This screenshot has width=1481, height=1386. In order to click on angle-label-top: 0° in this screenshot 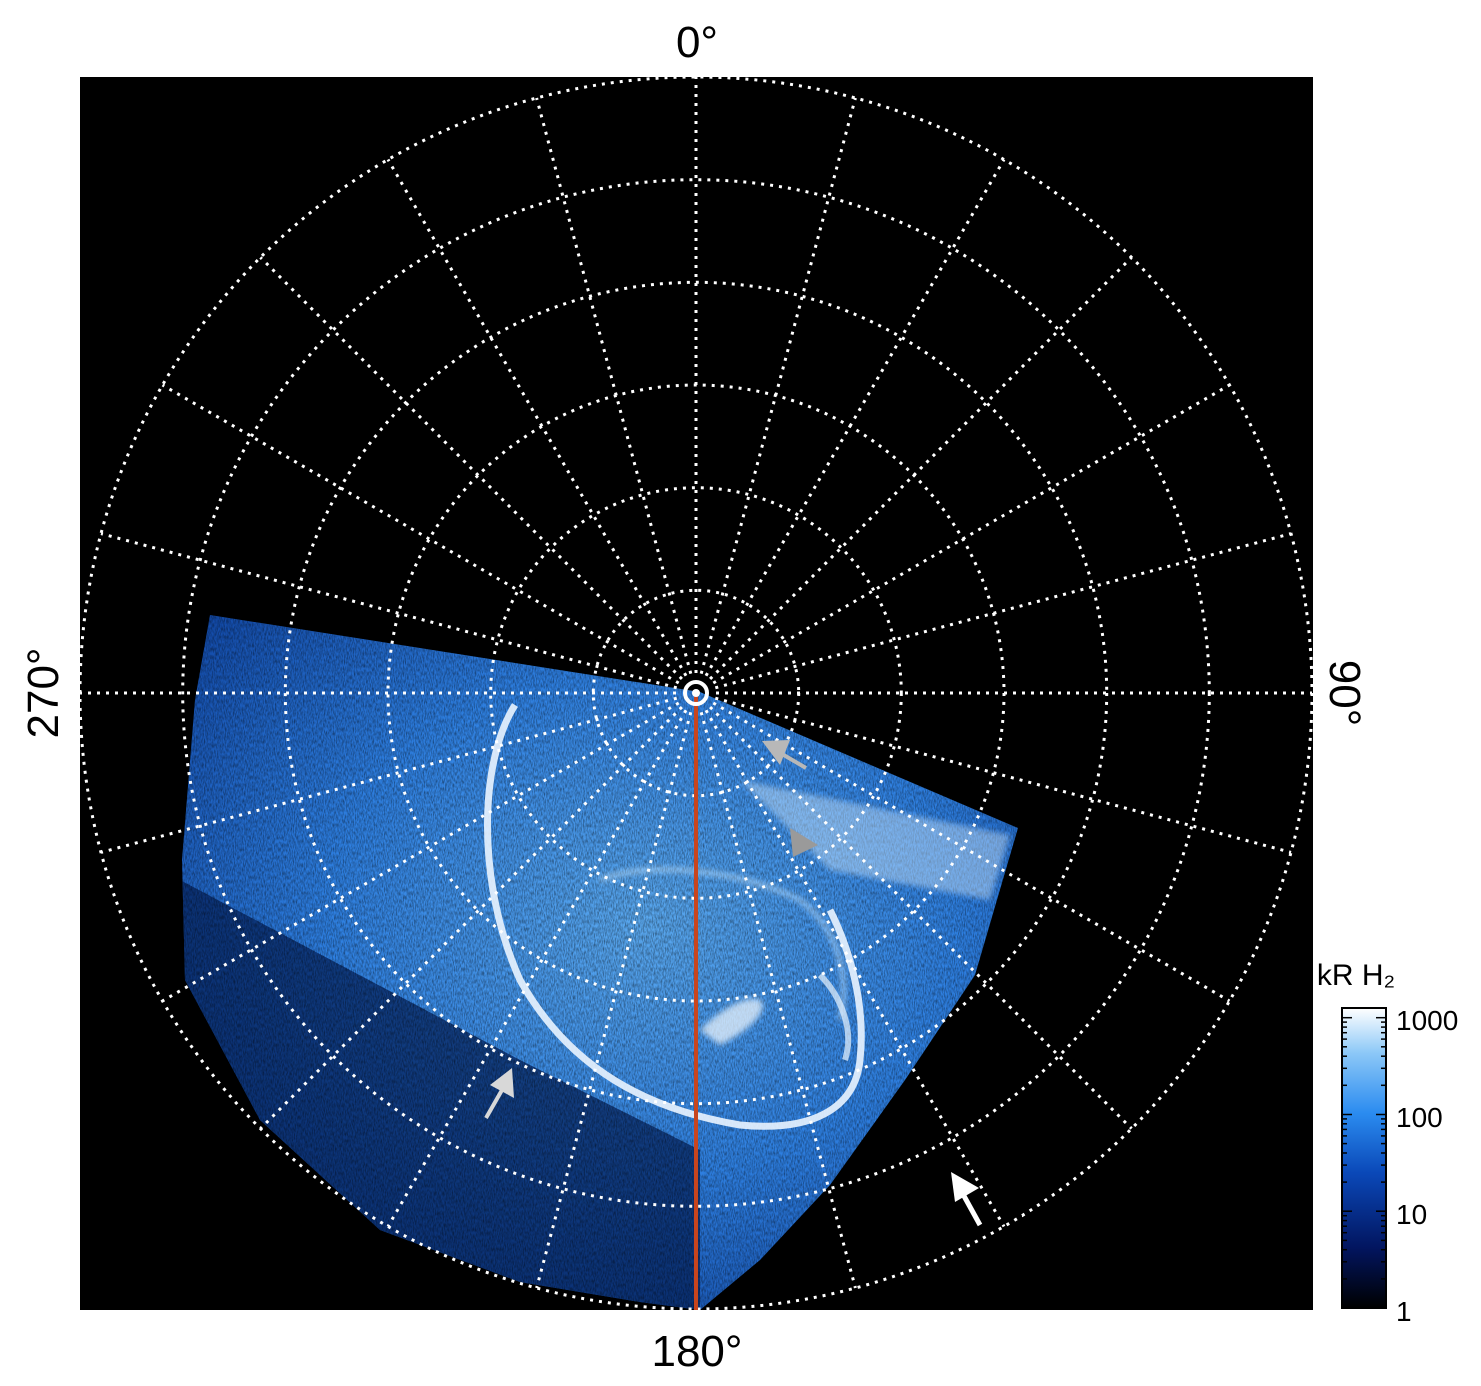, I will do `click(697, 42)`.